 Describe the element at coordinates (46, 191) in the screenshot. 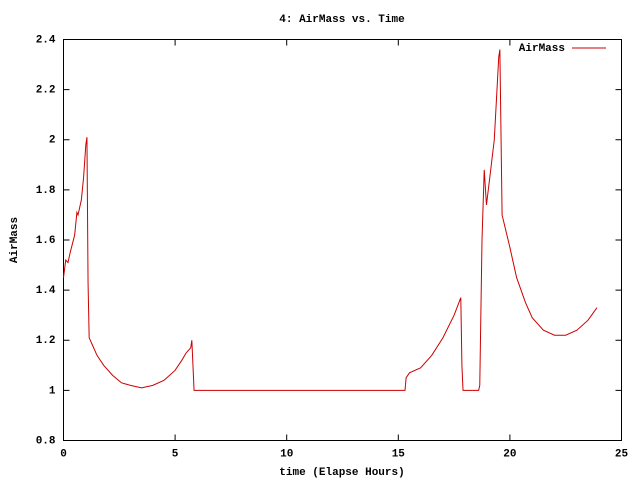

I see `y-tick-label: 1.8` at that location.